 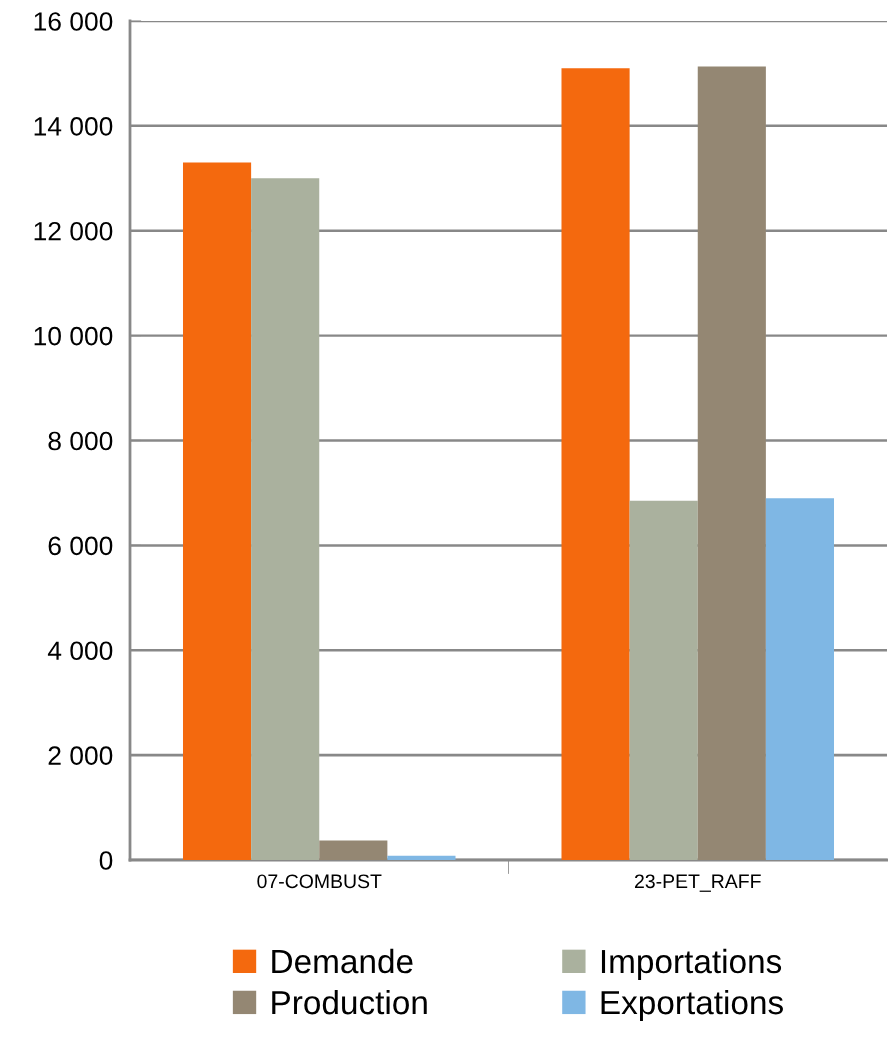 I want to click on legend-label: Demande, so click(x=342, y=961).